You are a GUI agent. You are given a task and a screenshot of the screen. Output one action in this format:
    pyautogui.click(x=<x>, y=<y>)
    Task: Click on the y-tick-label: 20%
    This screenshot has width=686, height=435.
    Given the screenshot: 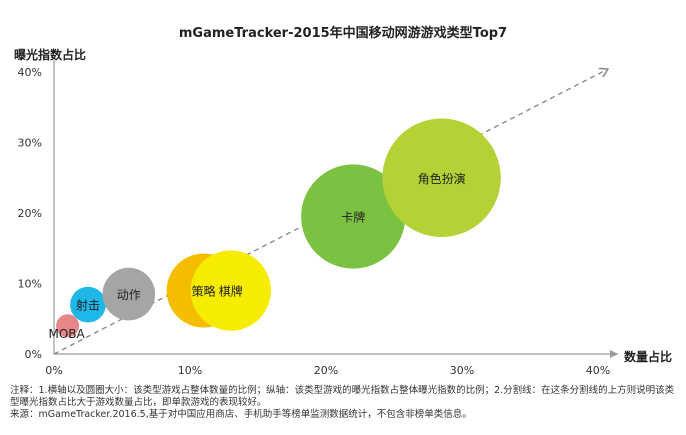 What is the action you would take?
    pyautogui.click(x=30, y=213)
    